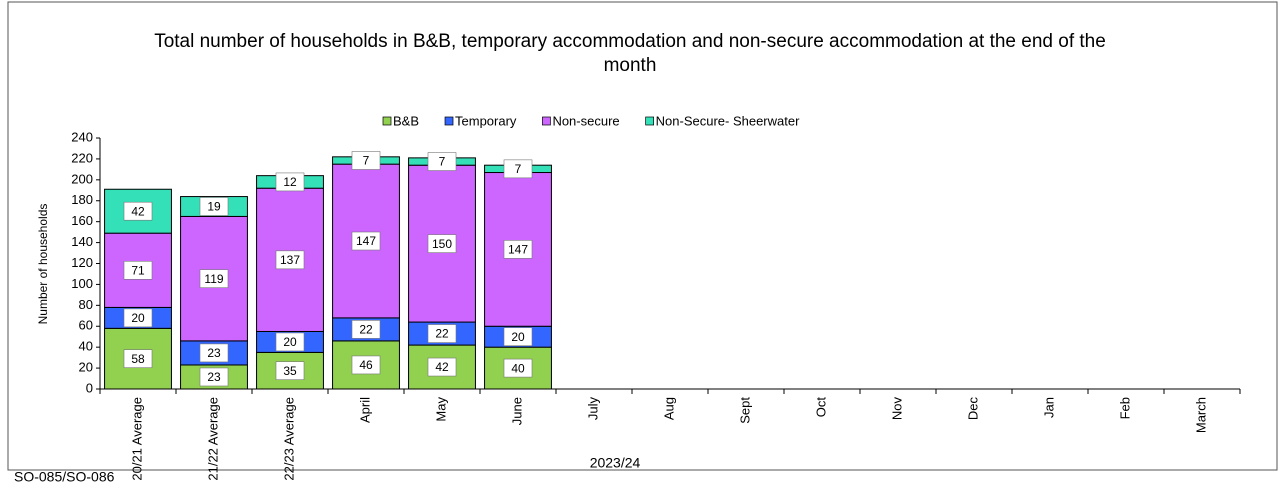 The image size is (1285, 488). I want to click on y-tick-label: 220, so click(82, 157).